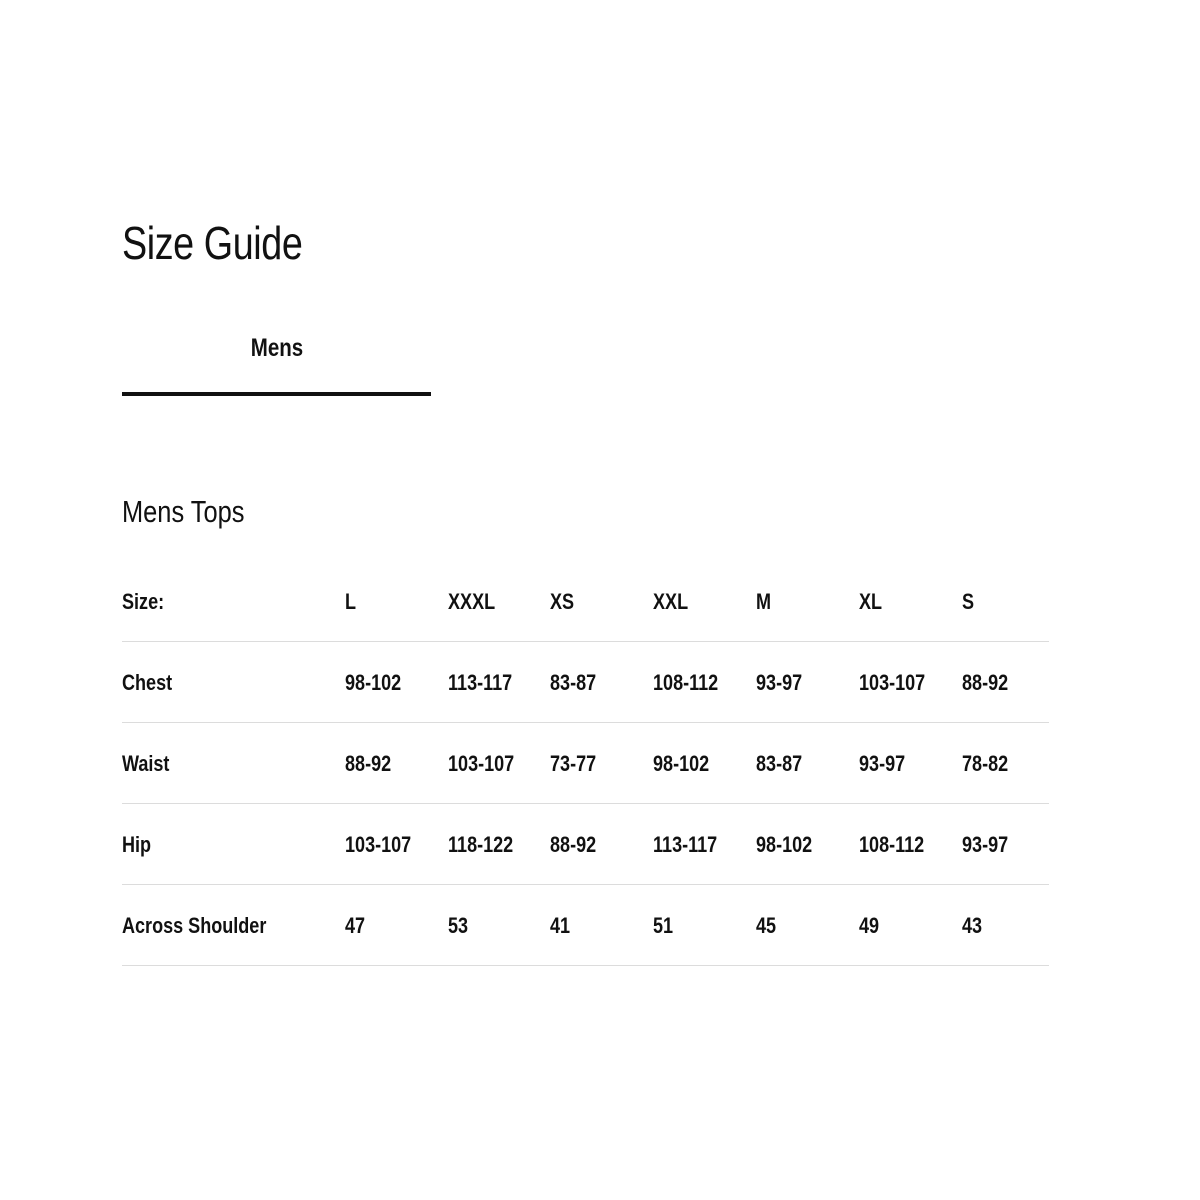 The height and width of the screenshot is (1200, 1200). Describe the element at coordinates (985, 763) in the screenshot. I see `table-cell: 78-82` at that location.